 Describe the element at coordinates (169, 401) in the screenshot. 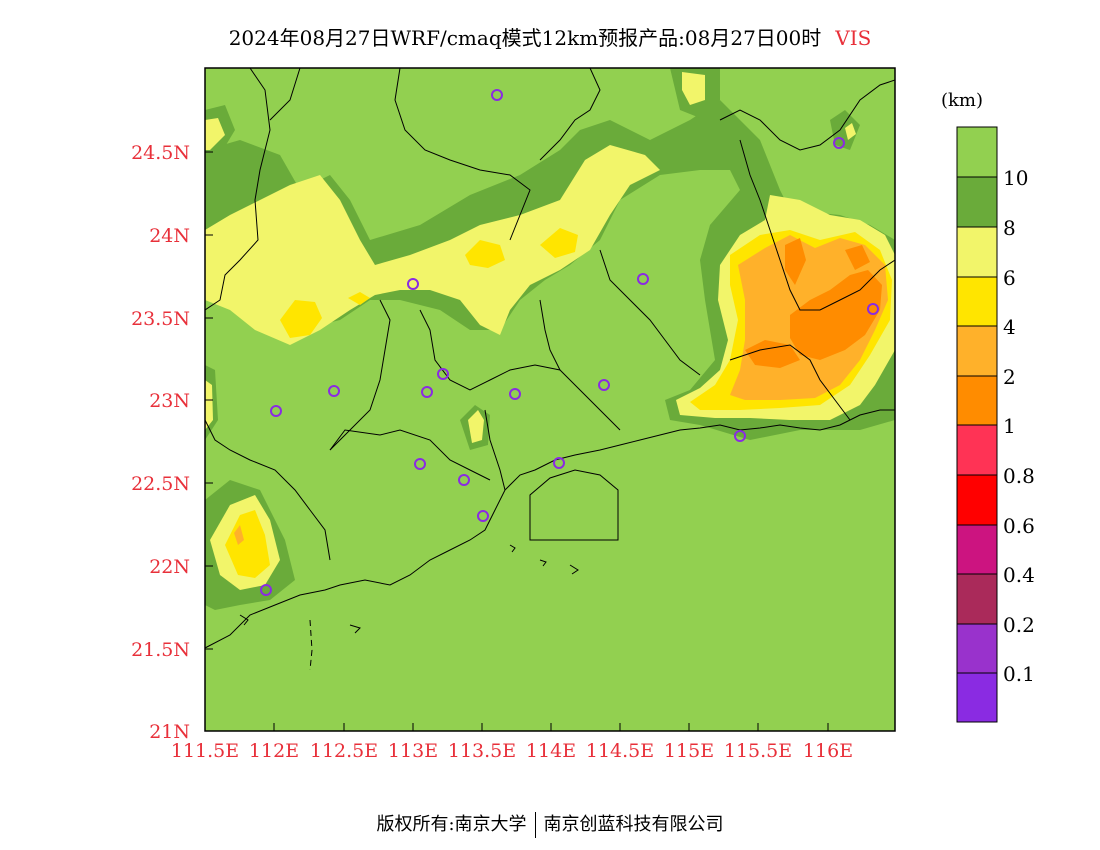

I see `lat-tick-label: 23N` at that location.